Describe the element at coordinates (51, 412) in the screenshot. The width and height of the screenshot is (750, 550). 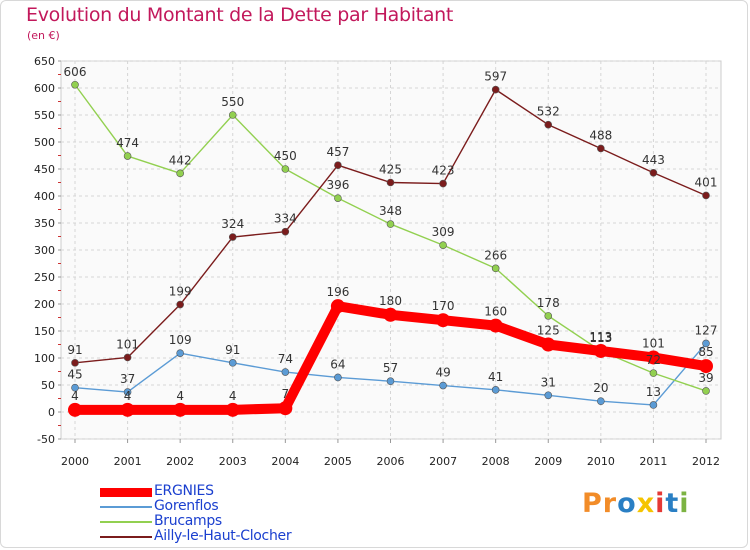
I see `y-tick-label: 0` at that location.